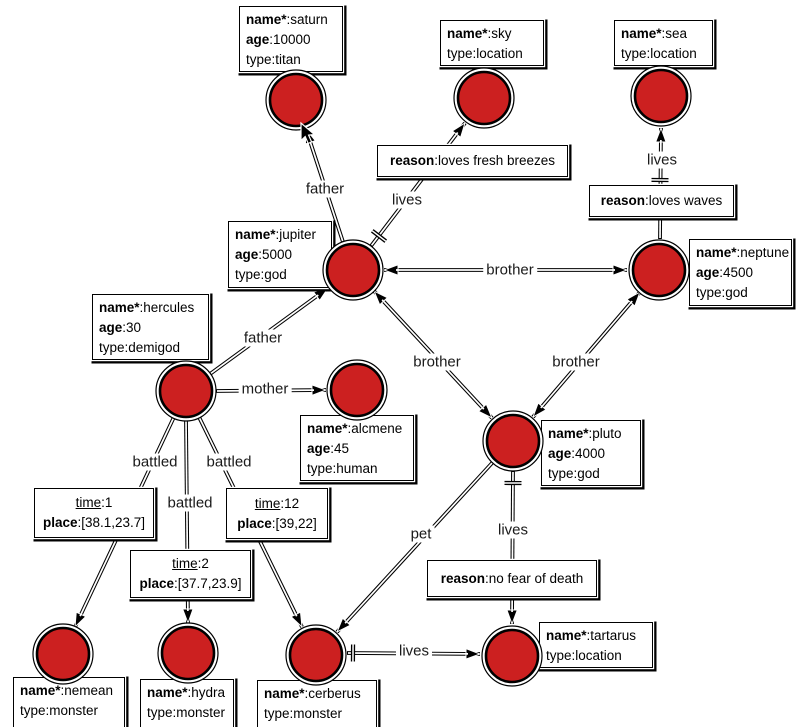  What do you see at coordinates (659, 270) in the screenshot?
I see `node-neptune` at bounding box center [659, 270].